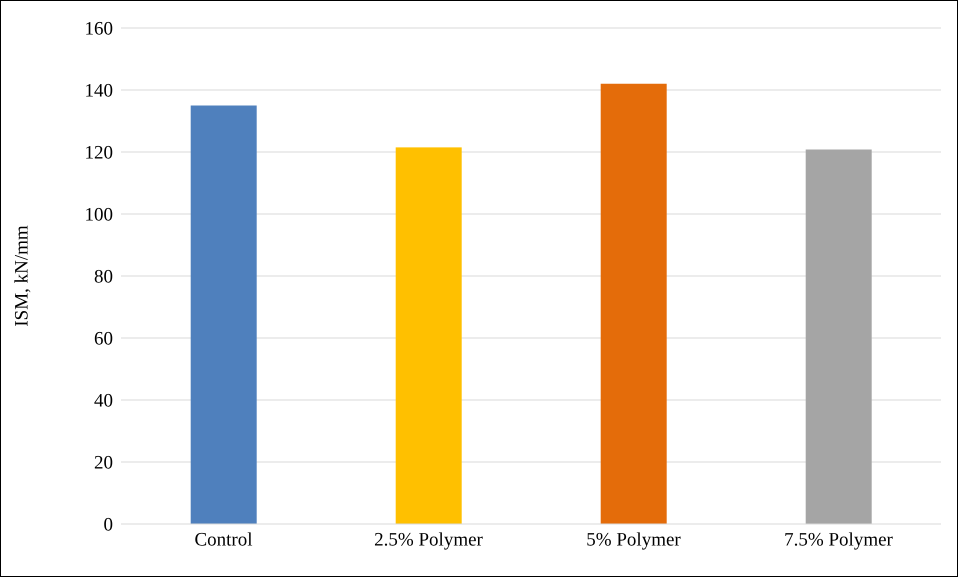 The width and height of the screenshot is (958, 577). Describe the element at coordinates (22, 276) in the screenshot. I see `y-axis-title: ISM, kN/mm` at that location.